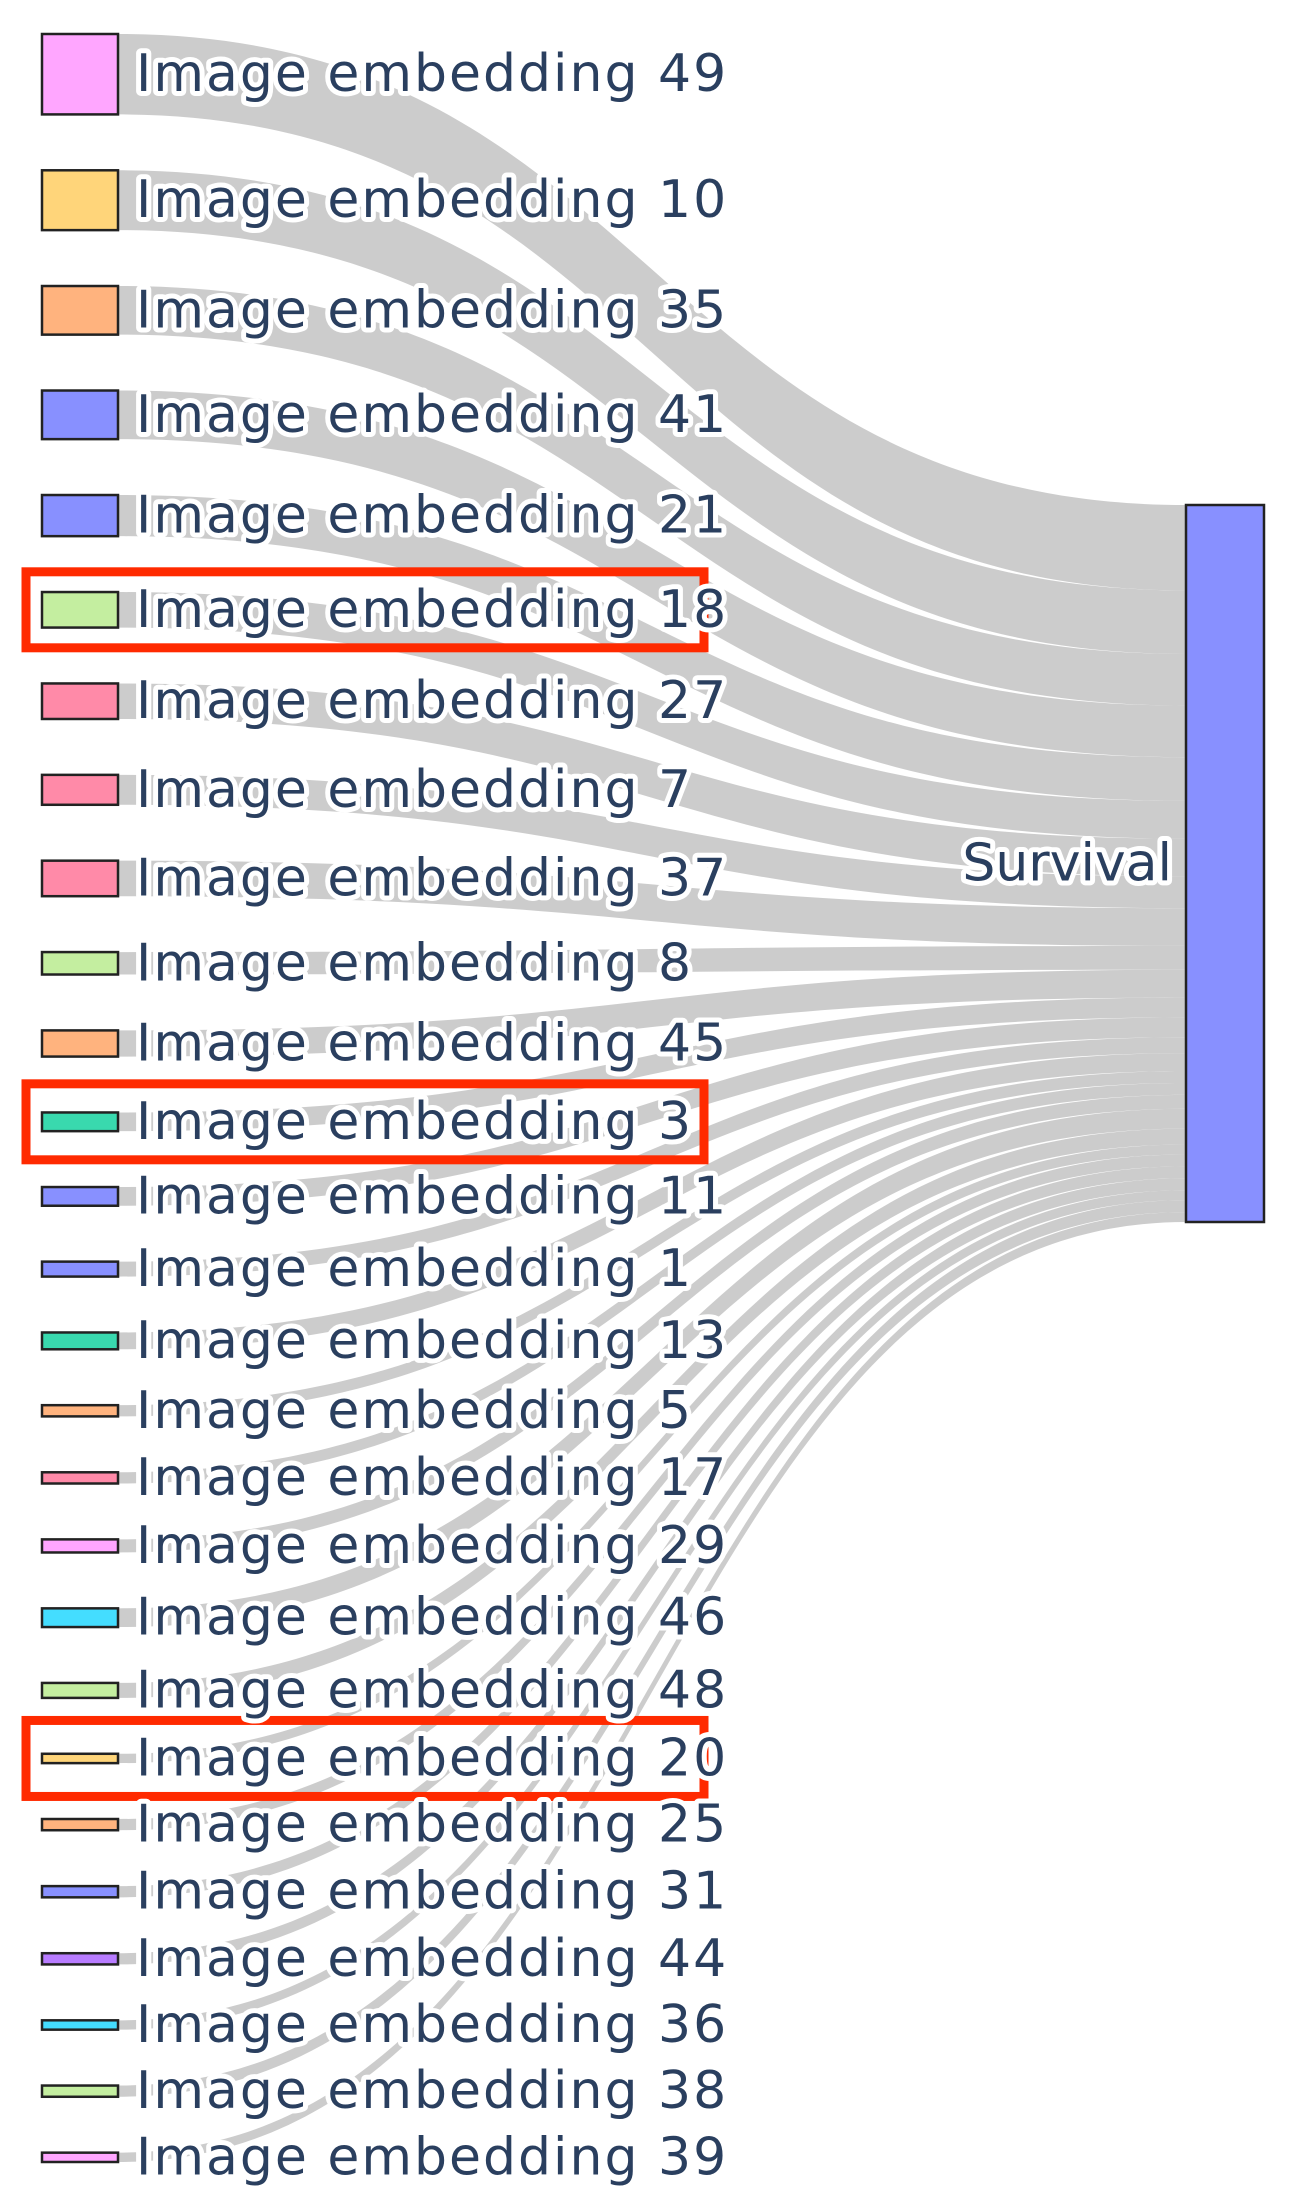  What do you see at coordinates (432, 74) in the screenshot?
I see `source-label-image-embedding-49: Image embedding 49` at bounding box center [432, 74].